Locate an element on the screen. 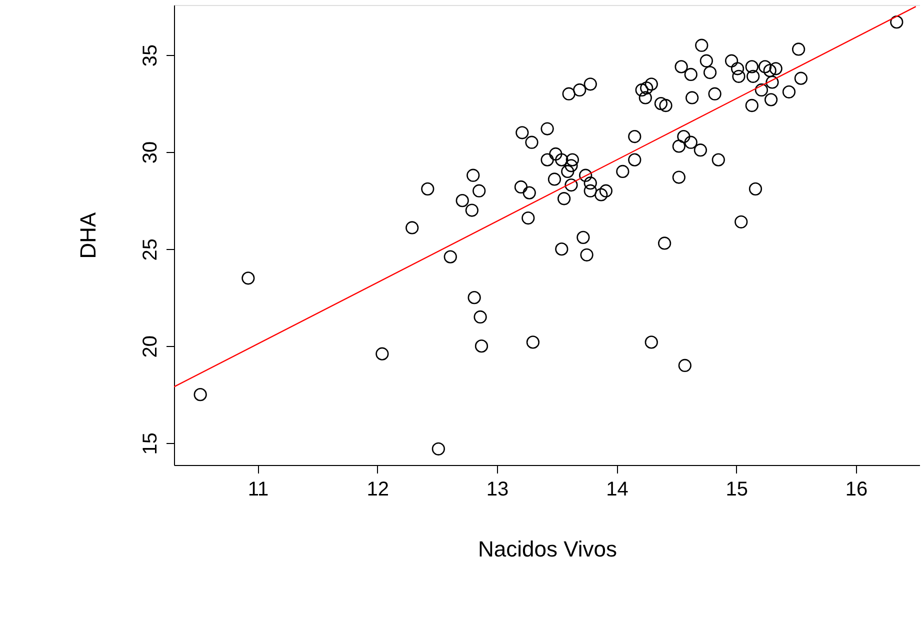 This screenshot has height=622, width=922. x-axis-title: Nacidos Vivos is located at coordinates (547, 549).